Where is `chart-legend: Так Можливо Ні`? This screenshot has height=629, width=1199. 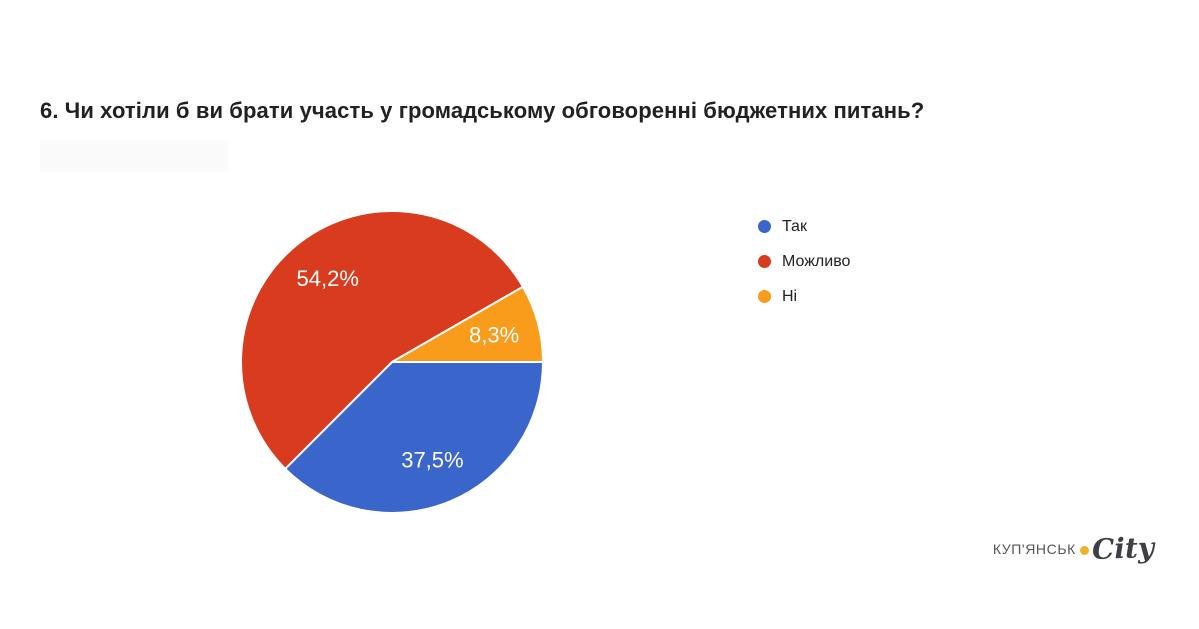 chart-legend: Так Можливо Ні is located at coordinates (804, 269).